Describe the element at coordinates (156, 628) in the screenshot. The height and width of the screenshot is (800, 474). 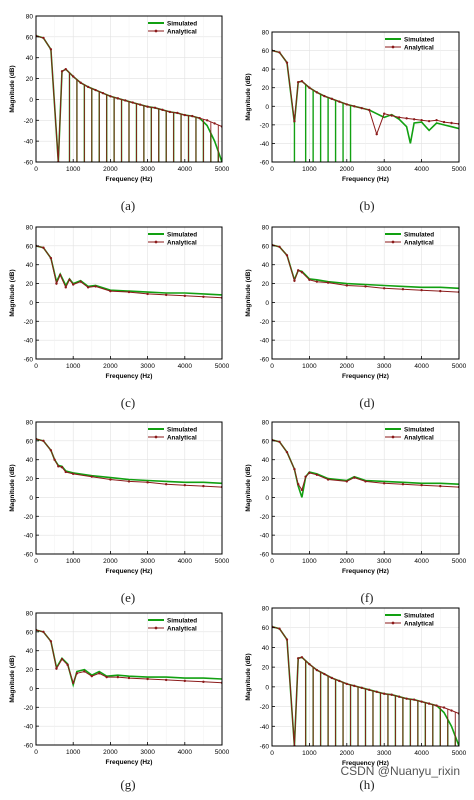
I see `legend-marker` at that location.